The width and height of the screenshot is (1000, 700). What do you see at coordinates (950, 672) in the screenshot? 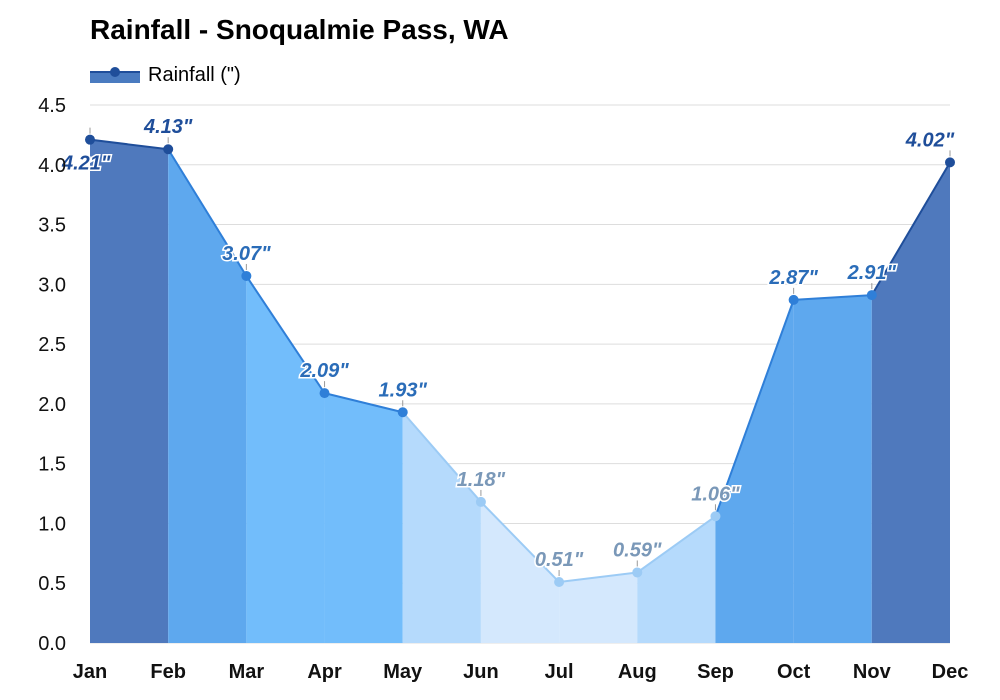
I see `x-tick-label: Dec` at bounding box center [950, 672].